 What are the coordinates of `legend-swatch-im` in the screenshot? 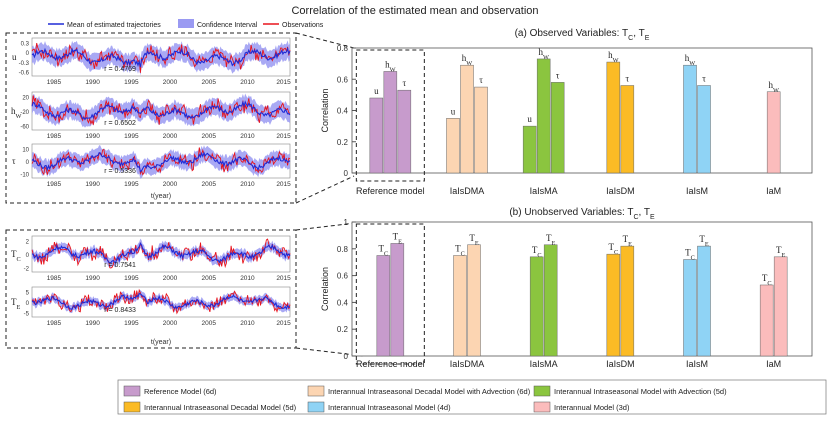 It's located at (542, 407).